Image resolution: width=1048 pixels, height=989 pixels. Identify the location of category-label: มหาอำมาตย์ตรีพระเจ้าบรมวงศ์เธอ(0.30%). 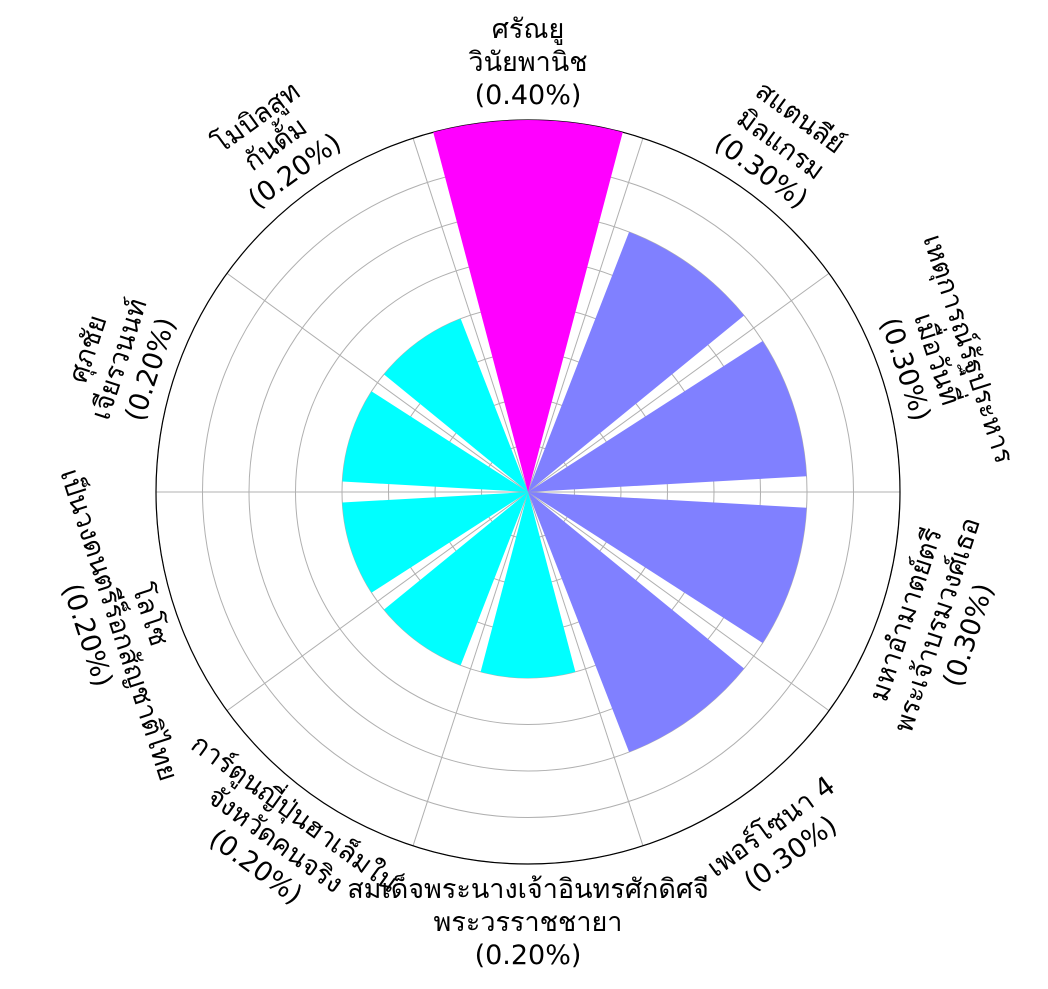
(937, 624).